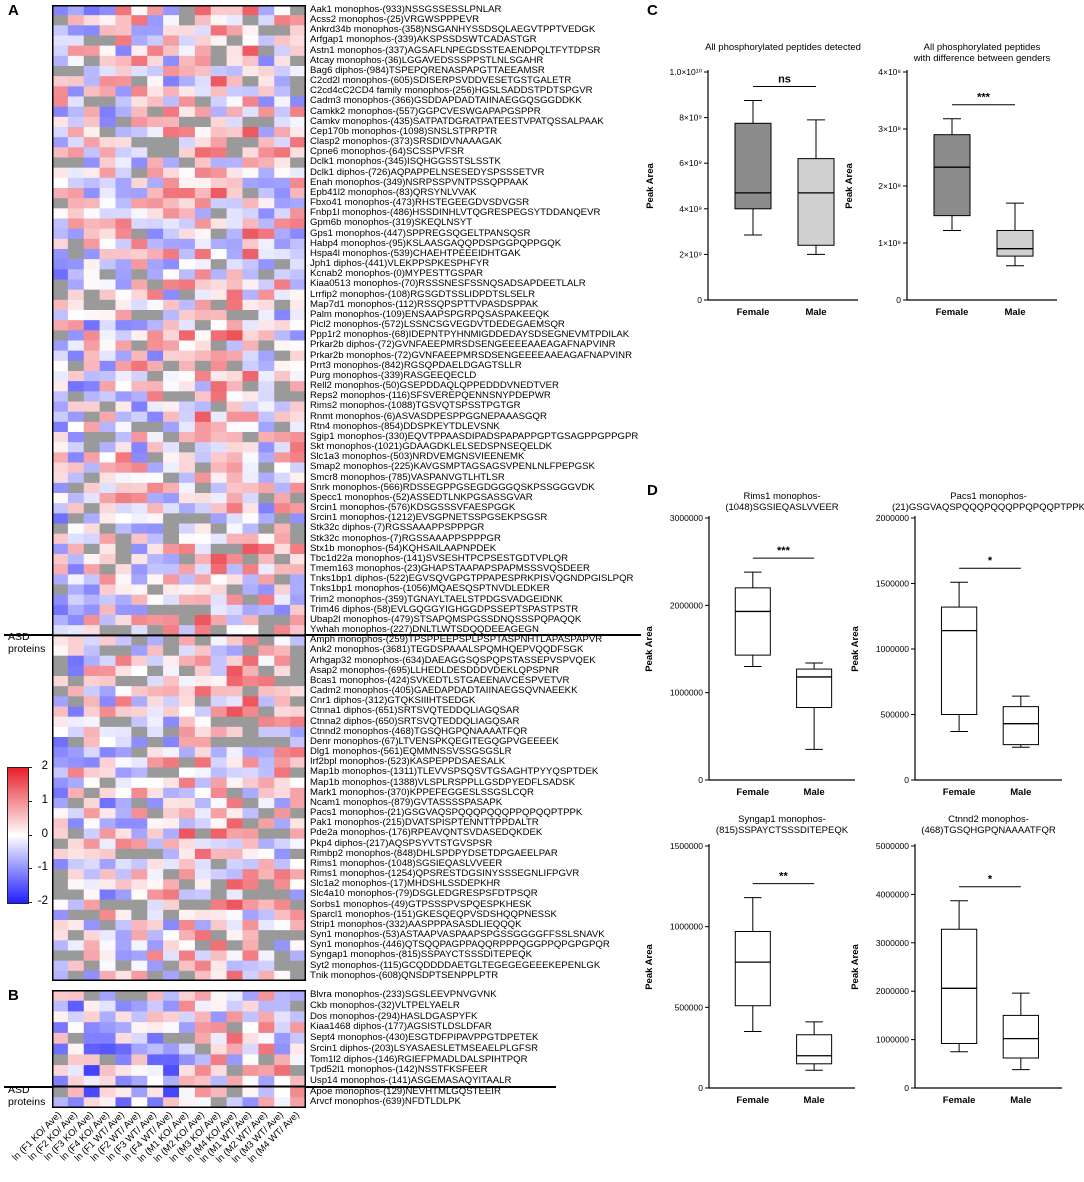 This screenshot has height=1182, width=1084. I want to click on heatmap-row-label: Pde2a monophos-(176)RPEAVQNTSVDASEDQKDEK, so click(426, 833).